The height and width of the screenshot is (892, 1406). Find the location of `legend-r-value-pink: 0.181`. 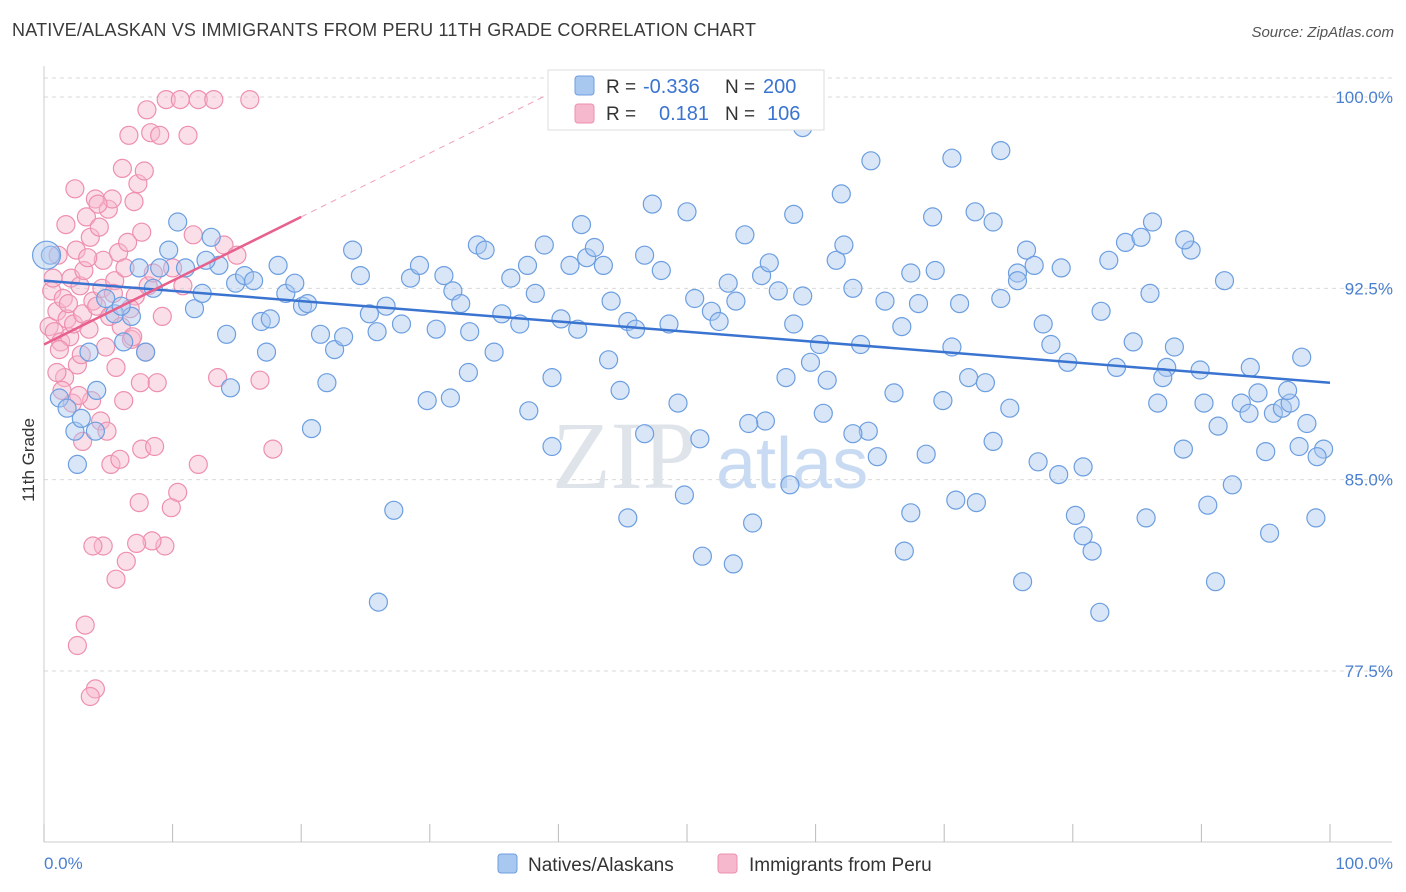

legend-r-value-pink: 0.181 is located at coordinates (684, 114).